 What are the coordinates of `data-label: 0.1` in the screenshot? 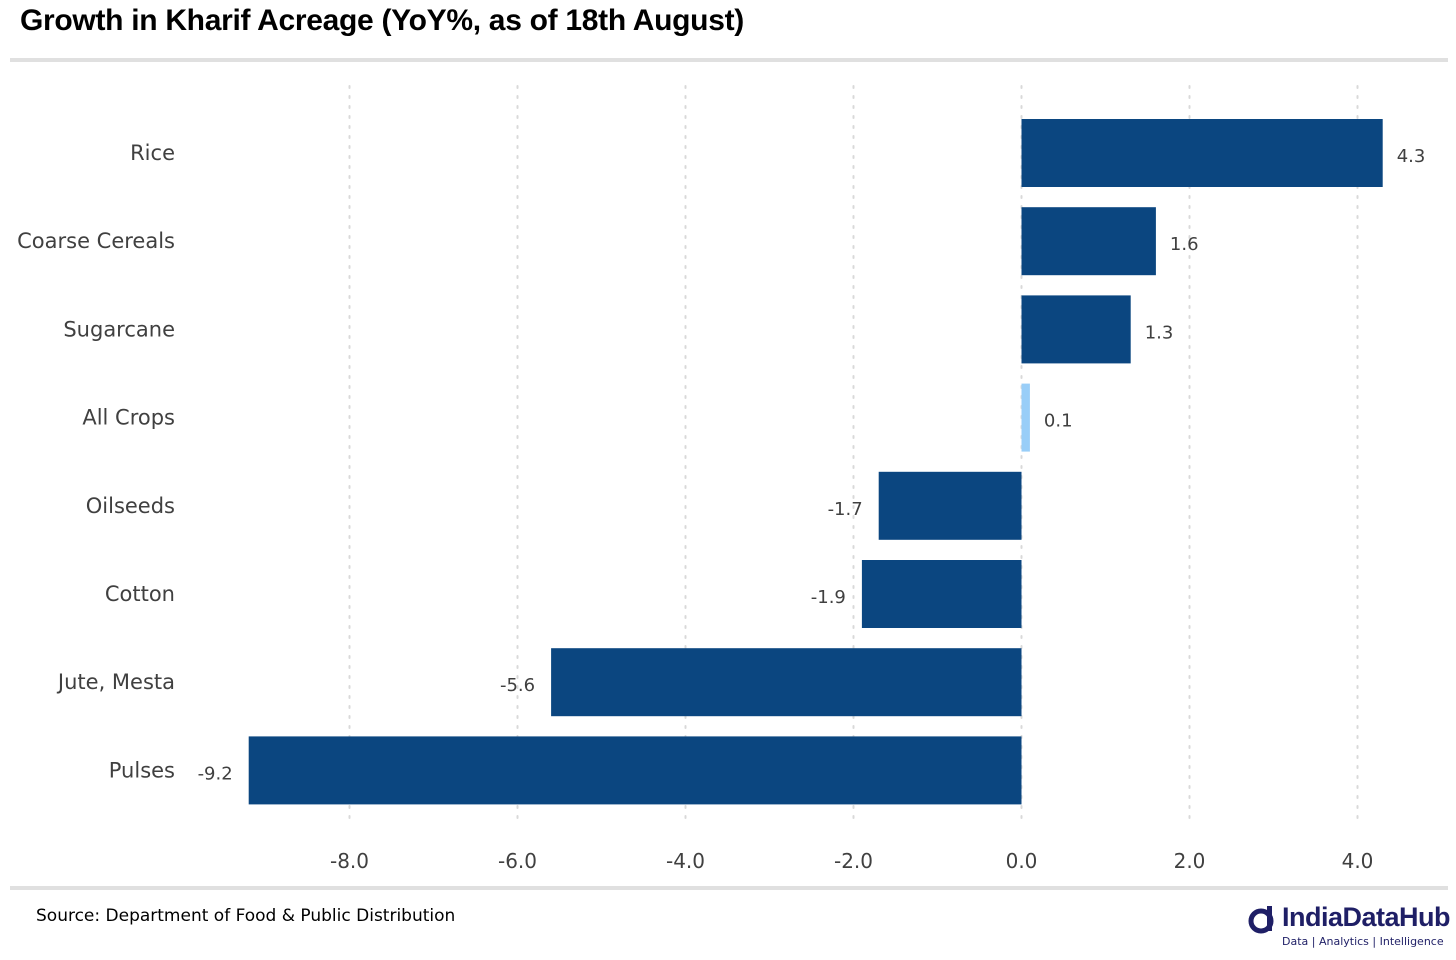 It's located at (1058, 421).